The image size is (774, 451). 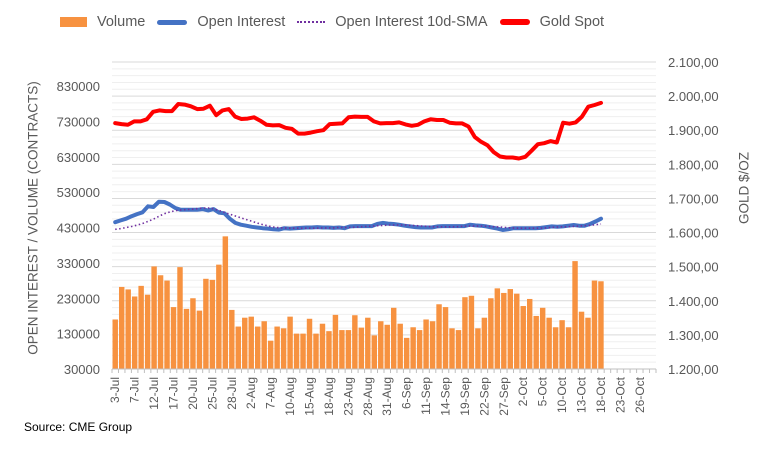 What do you see at coordinates (290, 396) in the screenshot?
I see `x-tick-label: 10-Aug` at bounding box center [290, 396].